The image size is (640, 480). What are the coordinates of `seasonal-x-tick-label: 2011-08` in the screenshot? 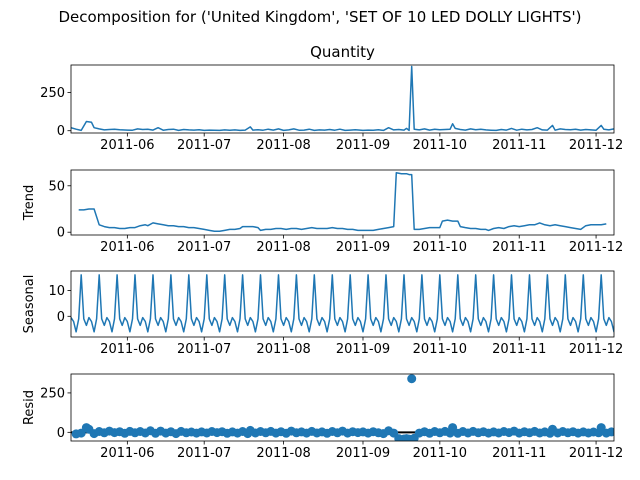 It's located at (283, 349).